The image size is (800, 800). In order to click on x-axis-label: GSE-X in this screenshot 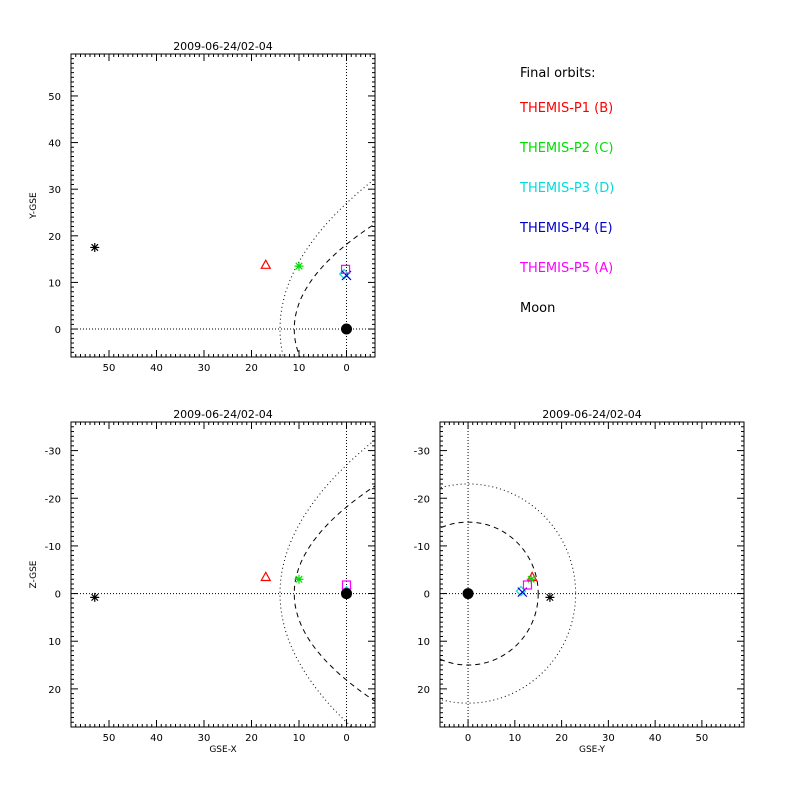, I will do `click(222, 750)`.